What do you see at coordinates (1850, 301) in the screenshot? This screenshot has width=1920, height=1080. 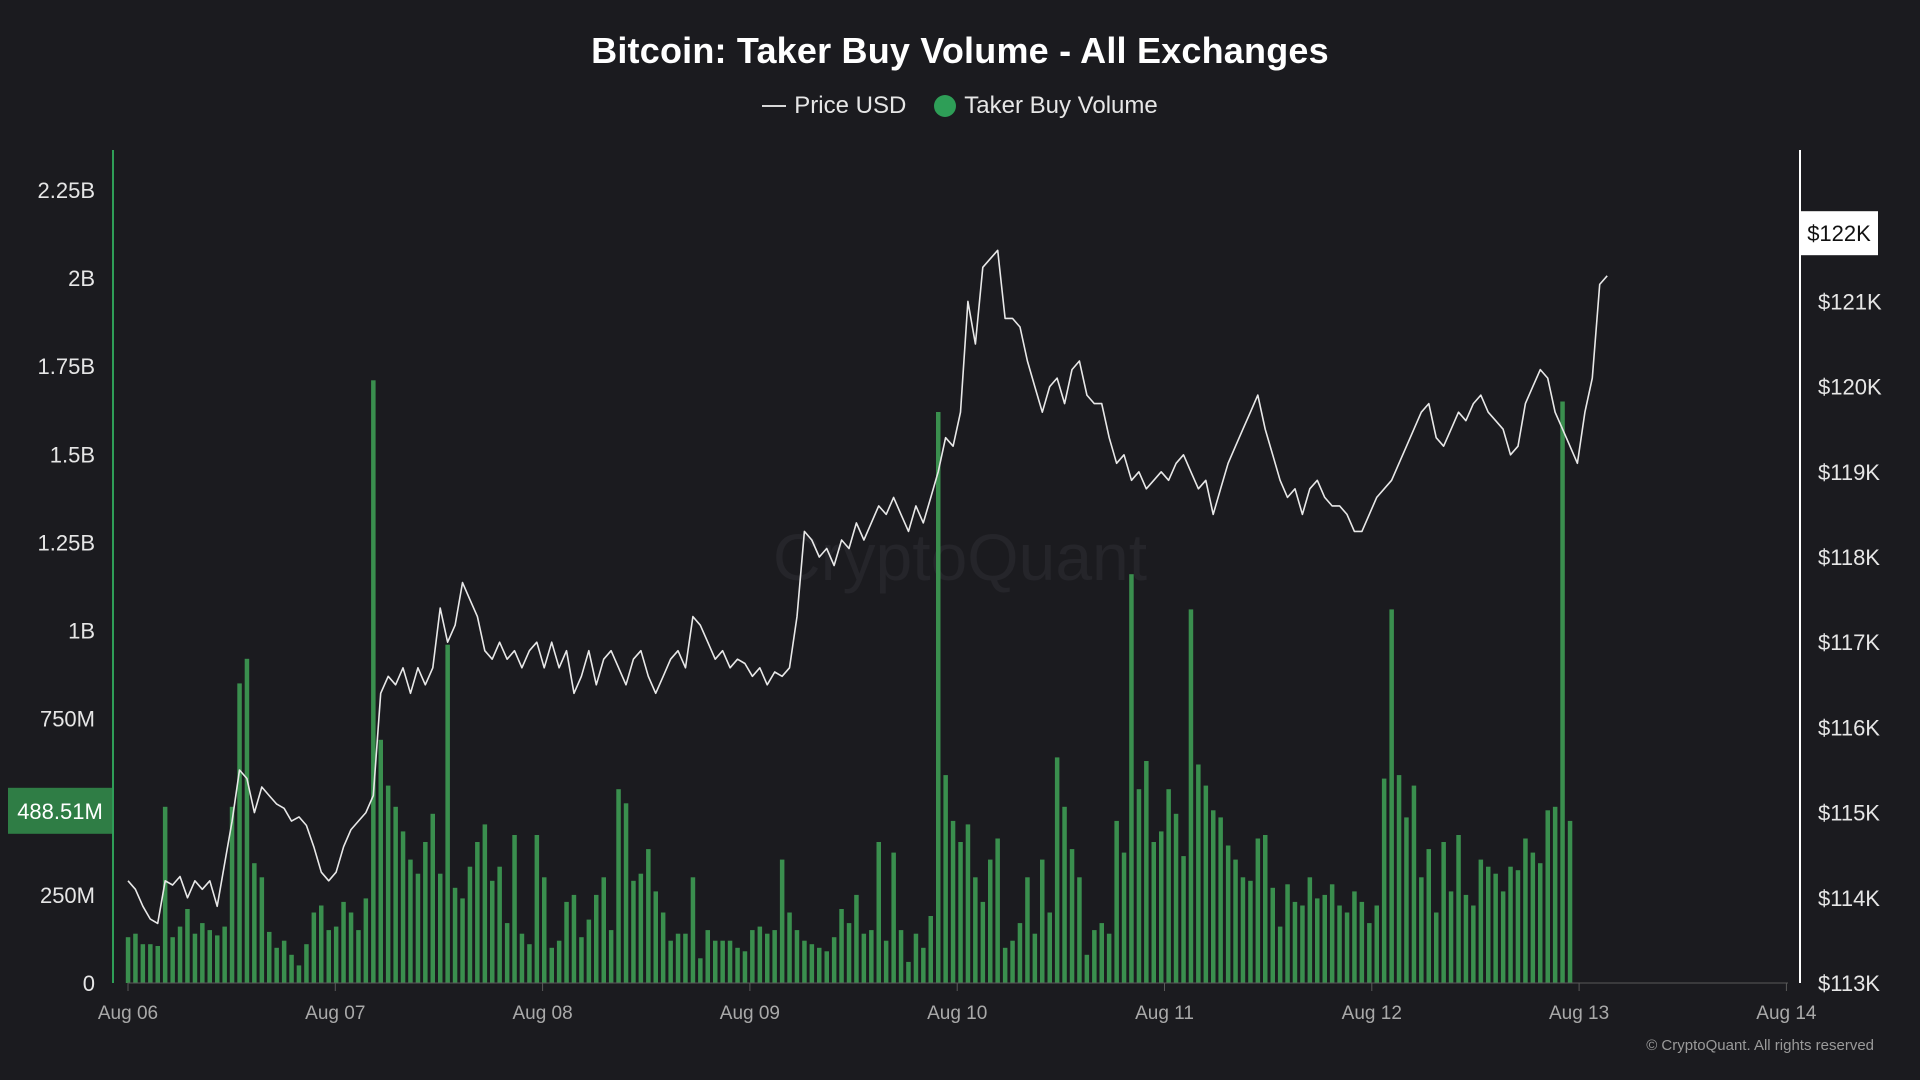 I see `y-right-tick-label: $121K` at bounding box center [1850, 301].